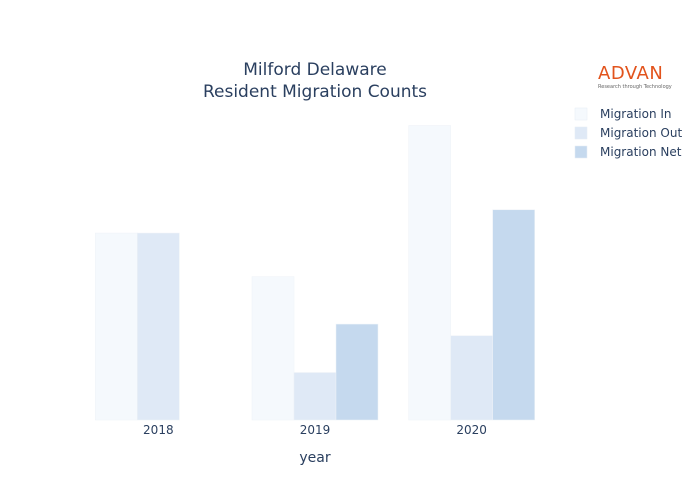 The image size is (700, 500). Describe the element at coordinates (158, 430) in the screenshot. I see `x-tick-label: 2018` at that location.